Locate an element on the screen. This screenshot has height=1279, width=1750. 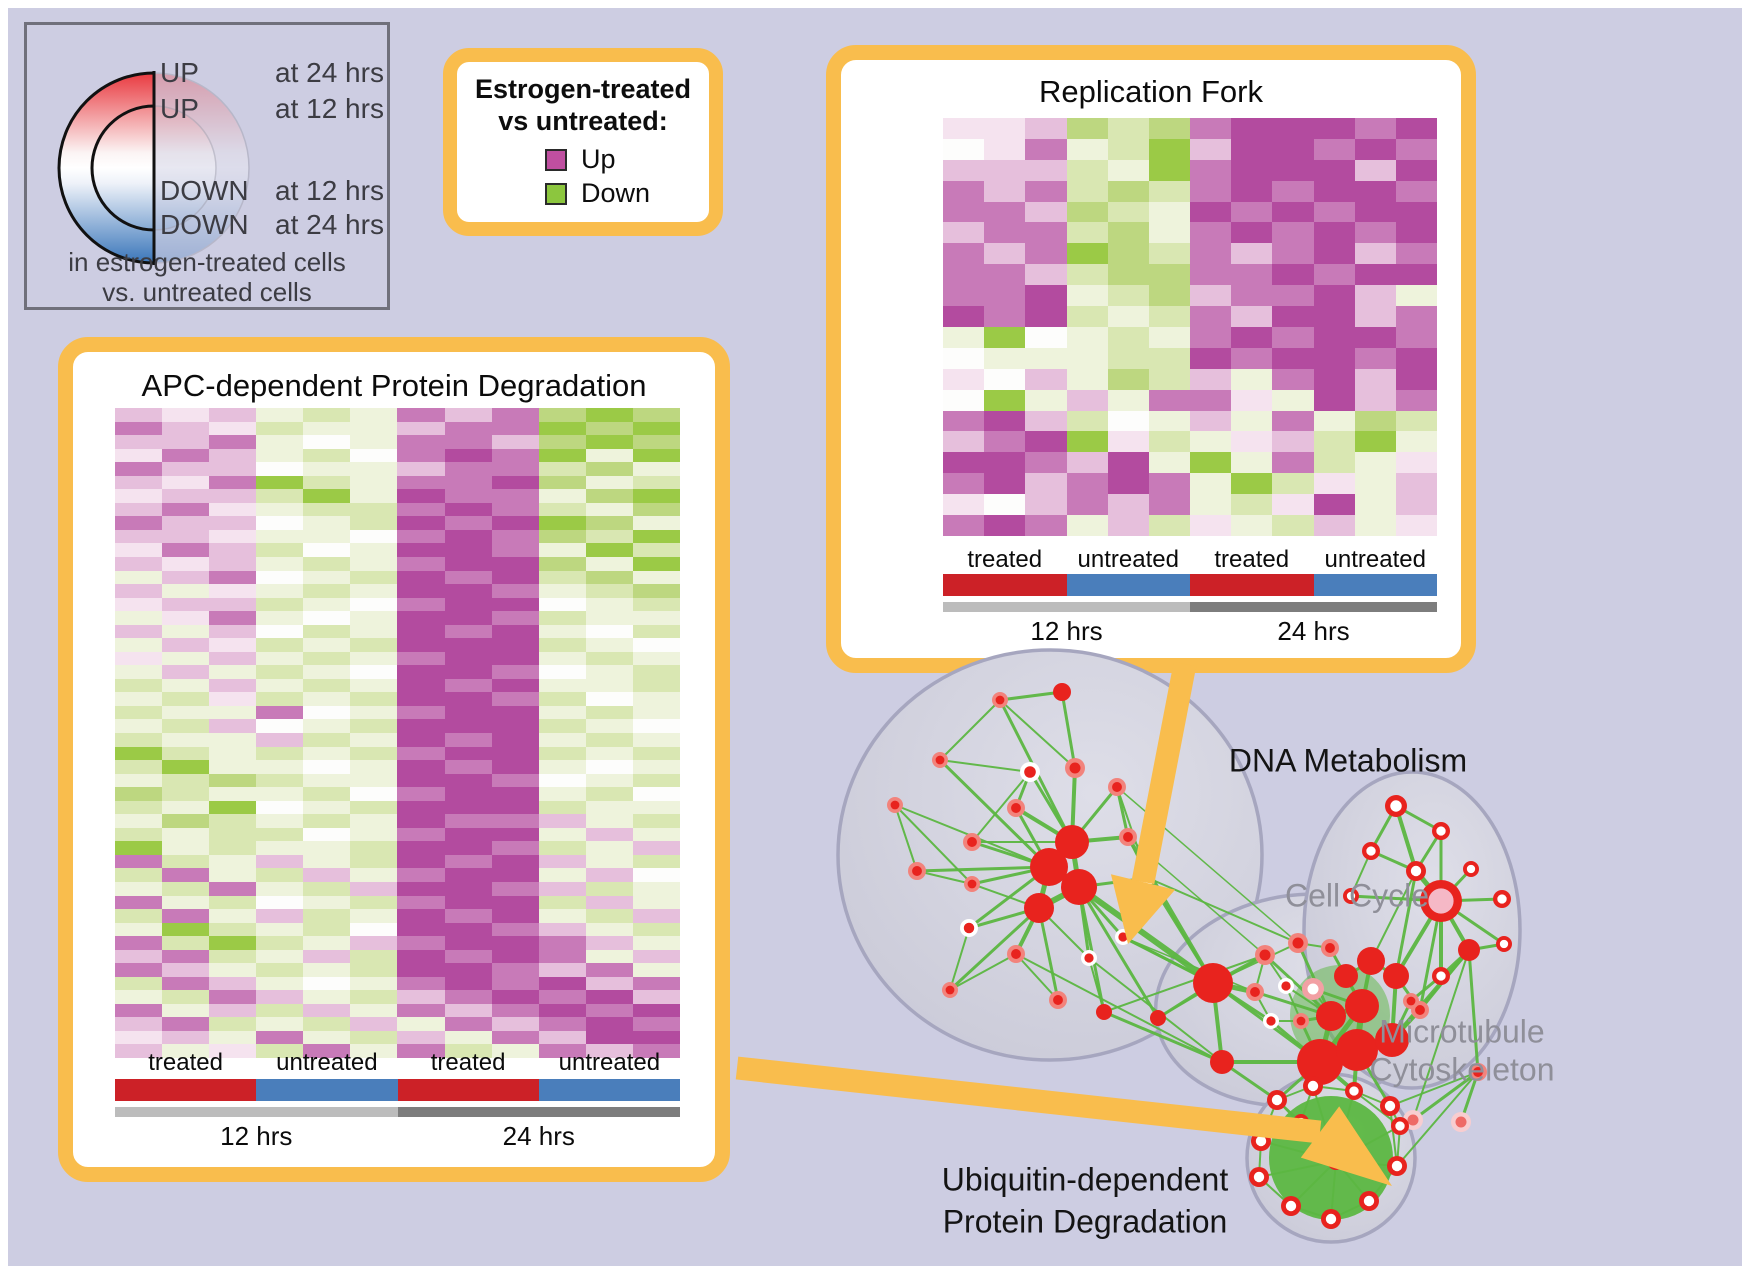
rep-24hrs-label: 24 hrs is located at coordinates (1313, 631).